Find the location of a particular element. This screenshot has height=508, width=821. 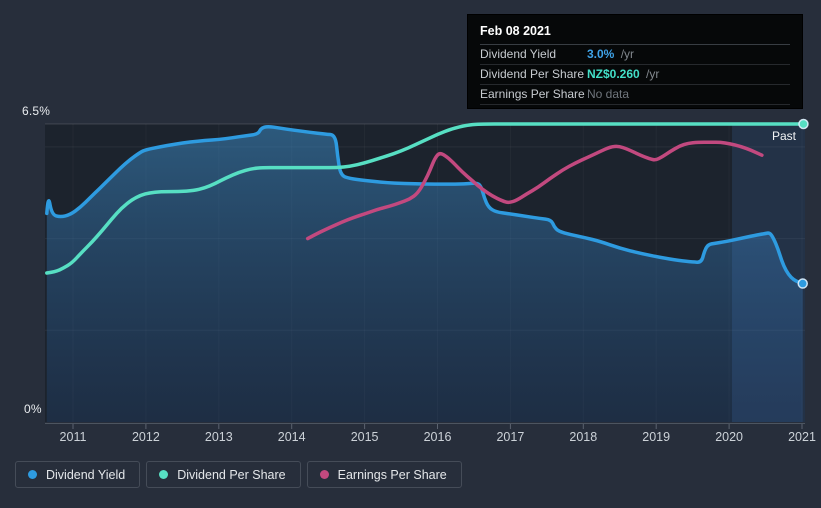

x-tick-label: 2016 is located at coordinates (438, 437).